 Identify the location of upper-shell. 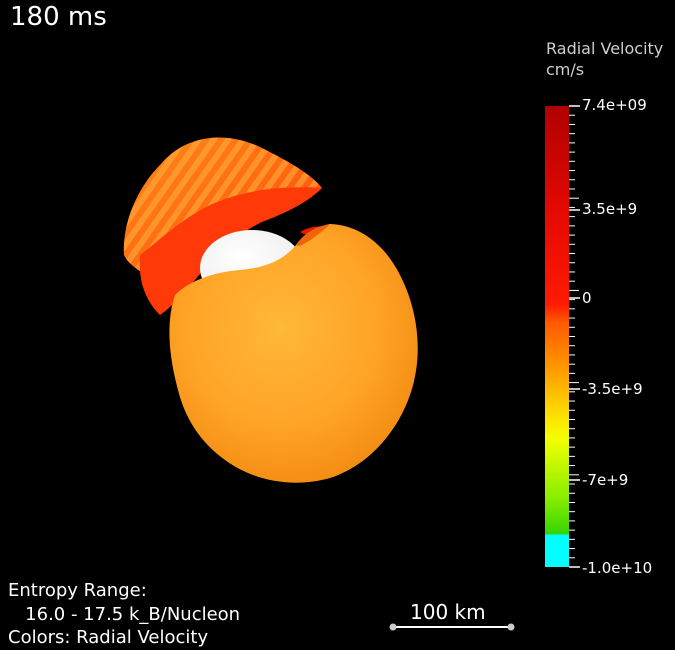
(226, 226).